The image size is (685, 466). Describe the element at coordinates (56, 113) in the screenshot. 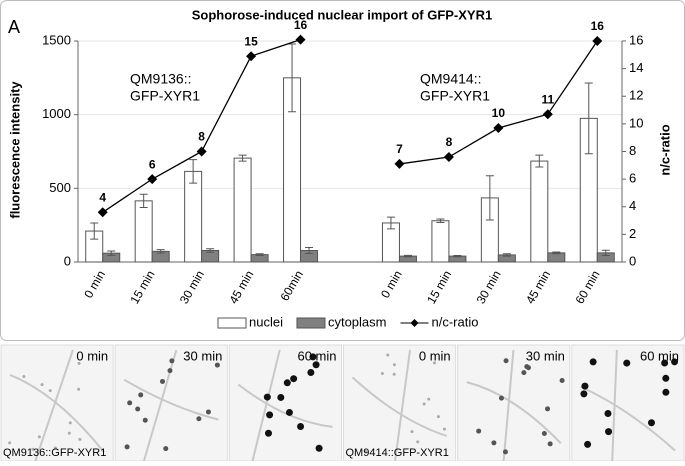

I see `y-tick-label: 1000` at that location.